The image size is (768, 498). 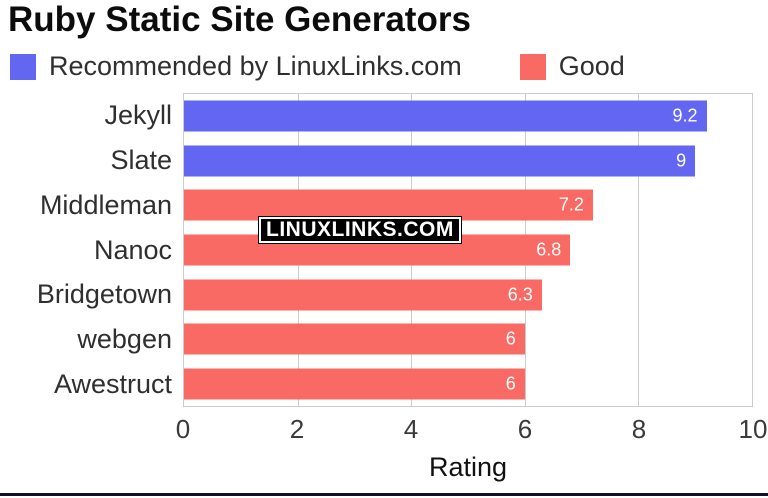 I want to click on x-tick-label: 6, so click(x=525, y=429).